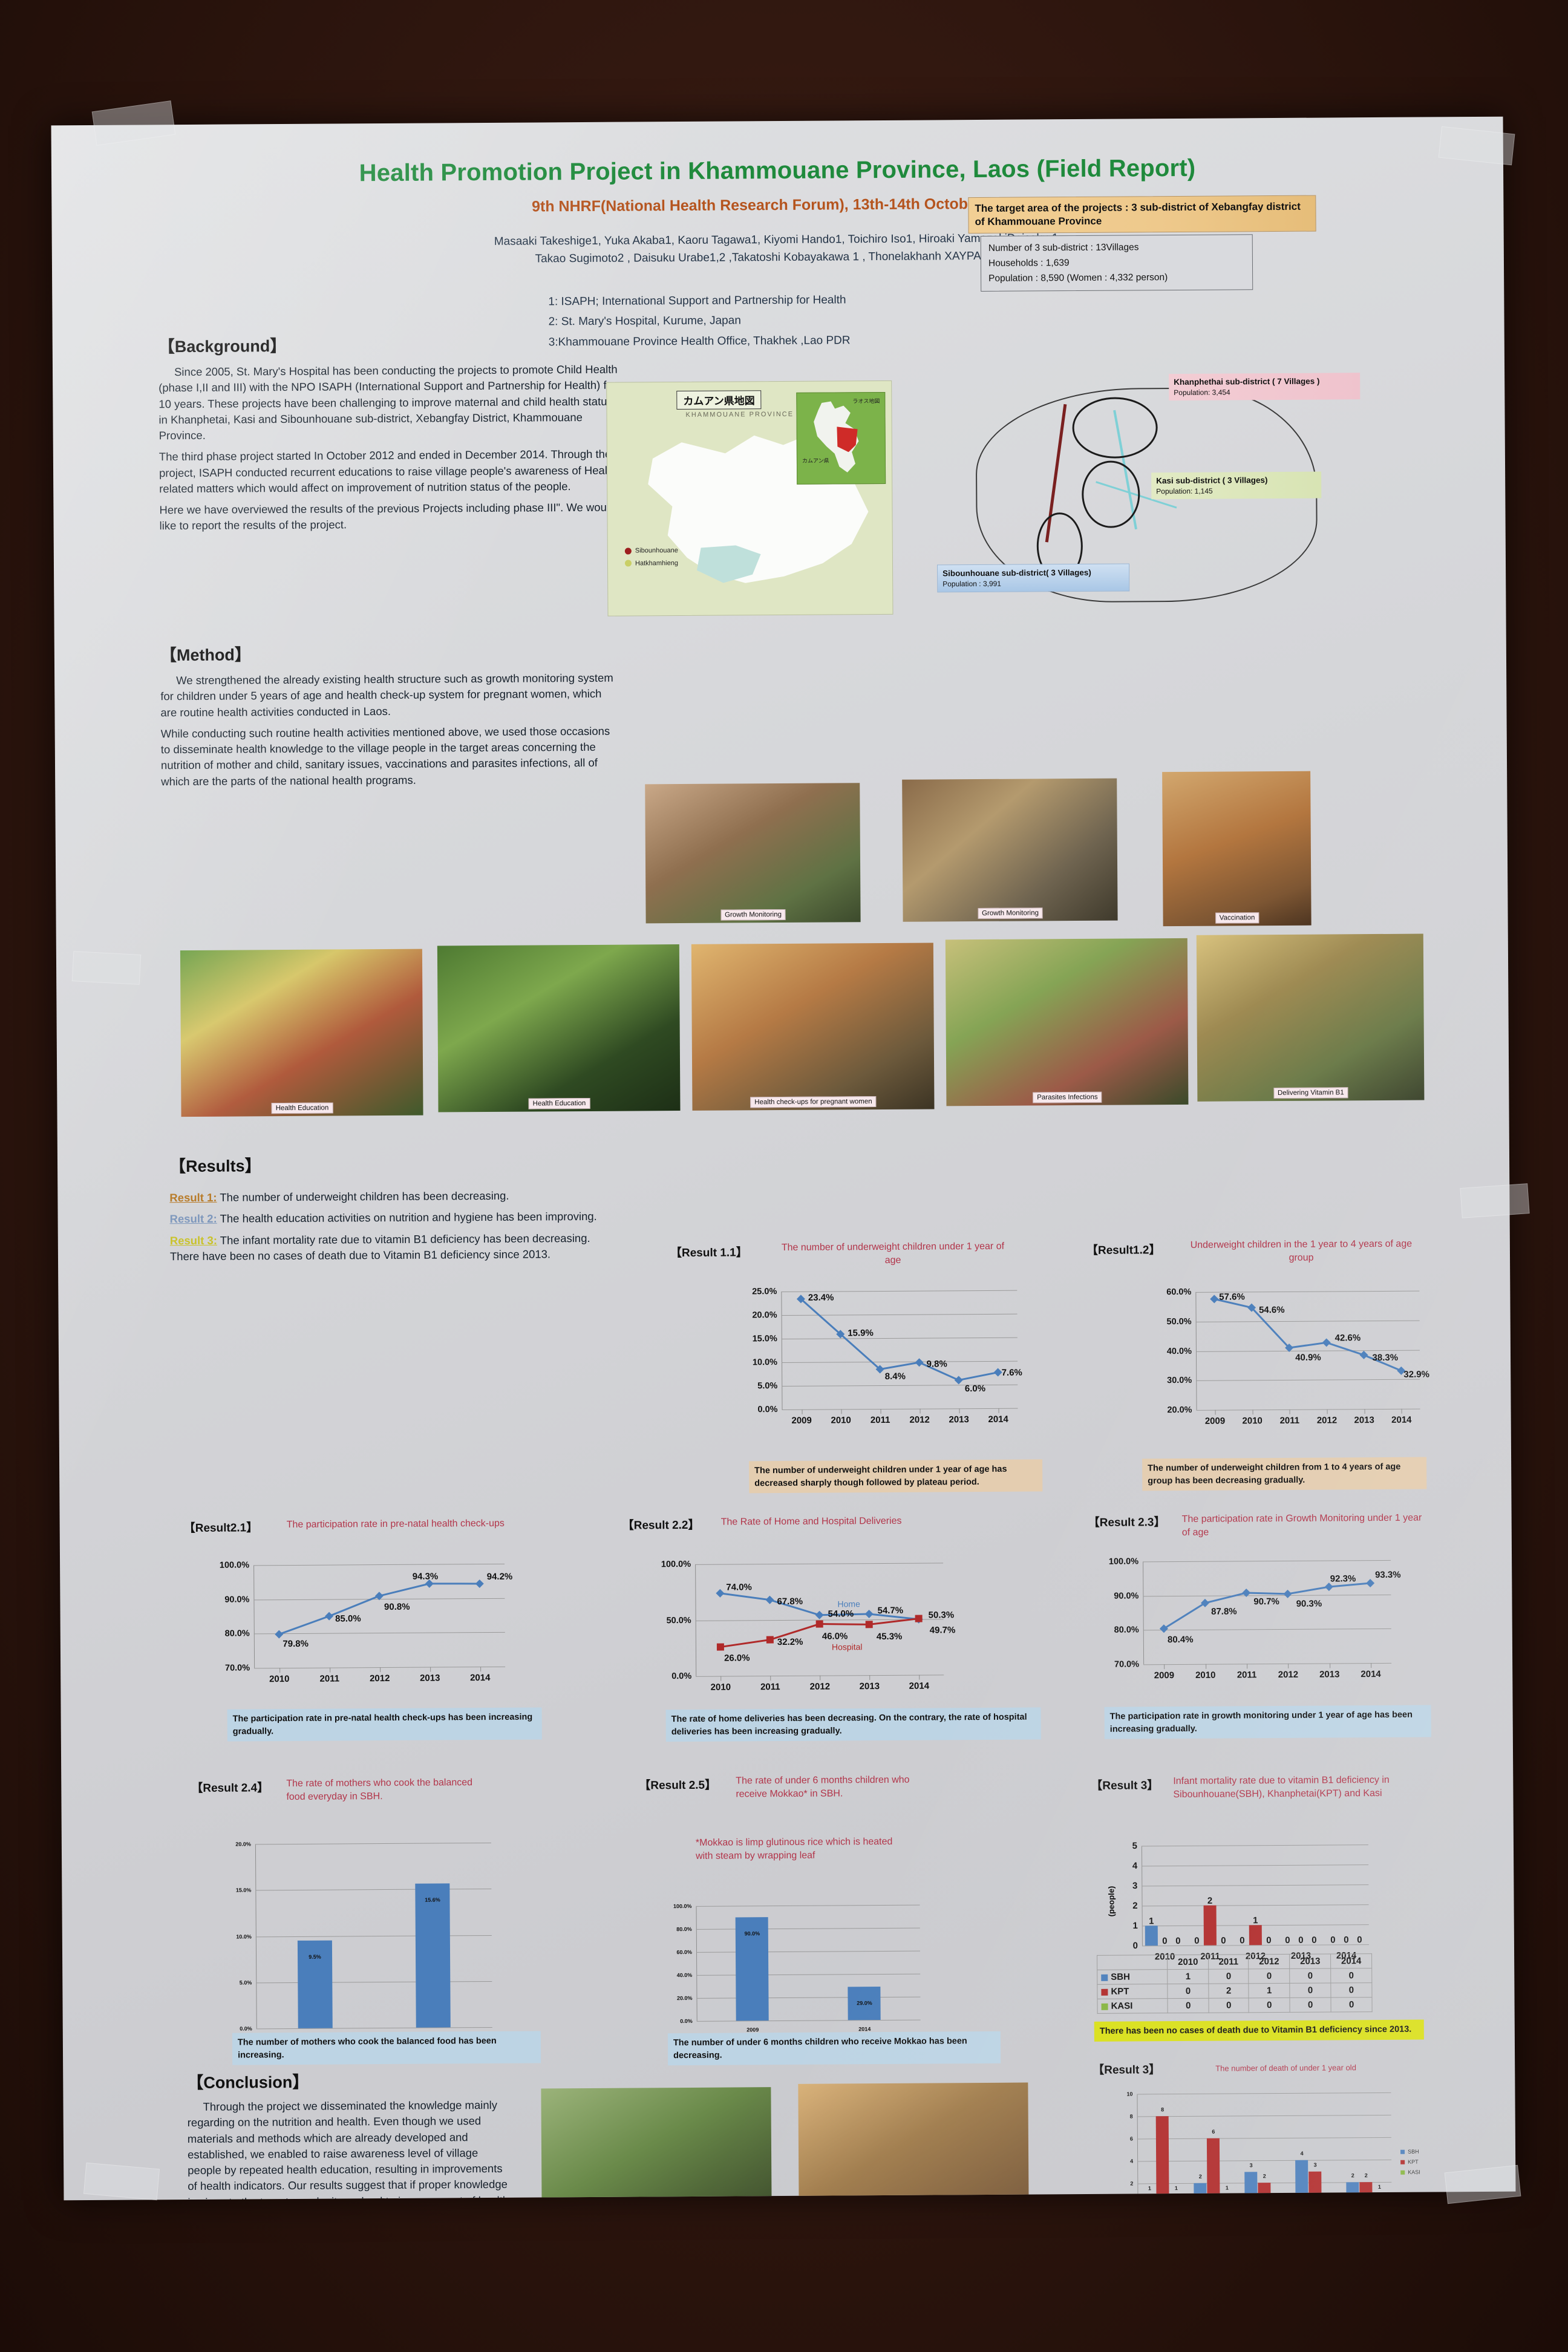 The height and width of the screenshot is (2352, 1568). I want to click on result-2-5-tag: 【Result 2.5】, so click(678, 1785).